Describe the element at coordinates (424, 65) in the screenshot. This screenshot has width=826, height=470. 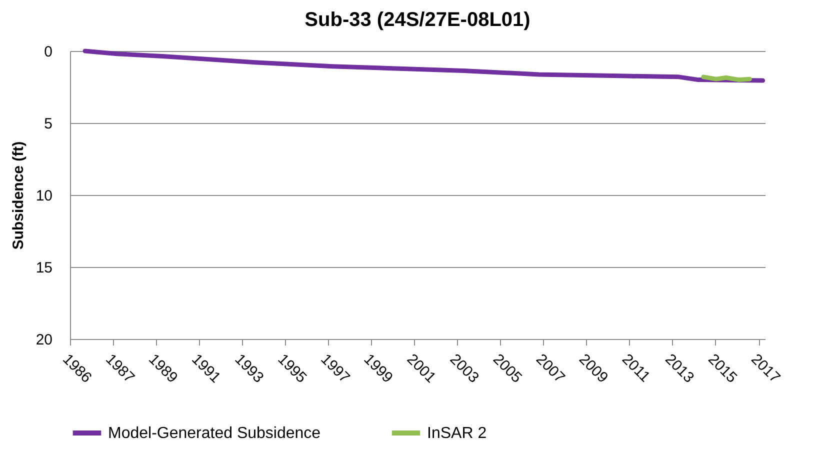
I see `line-series` at that location.